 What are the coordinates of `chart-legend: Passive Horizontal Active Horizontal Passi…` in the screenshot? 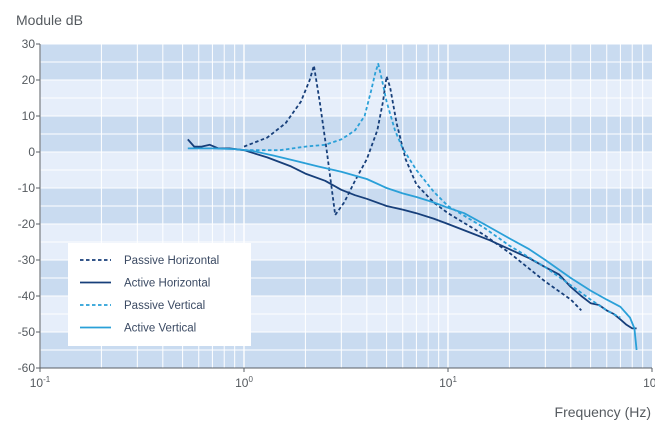 It's located at (159, 294).